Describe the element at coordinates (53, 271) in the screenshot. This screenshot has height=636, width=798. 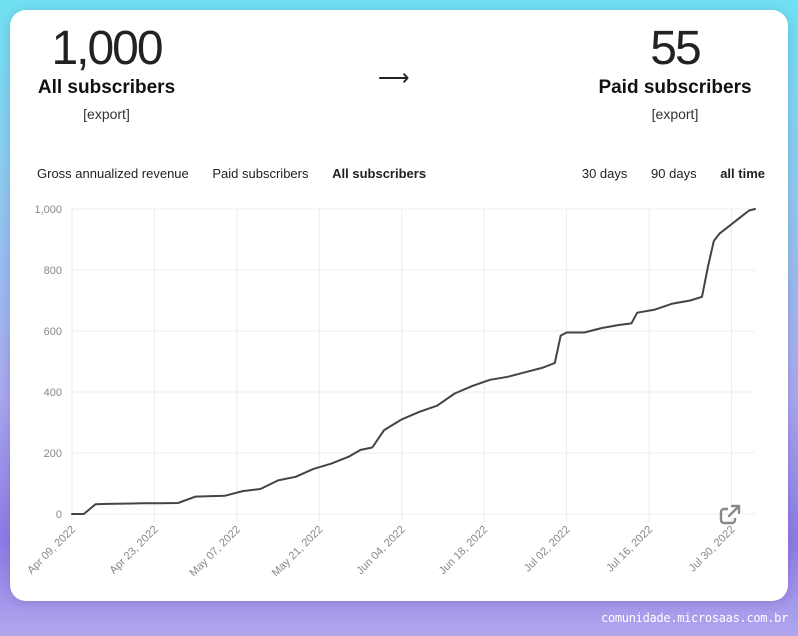
I see `y-tick-label: 800` at that location.